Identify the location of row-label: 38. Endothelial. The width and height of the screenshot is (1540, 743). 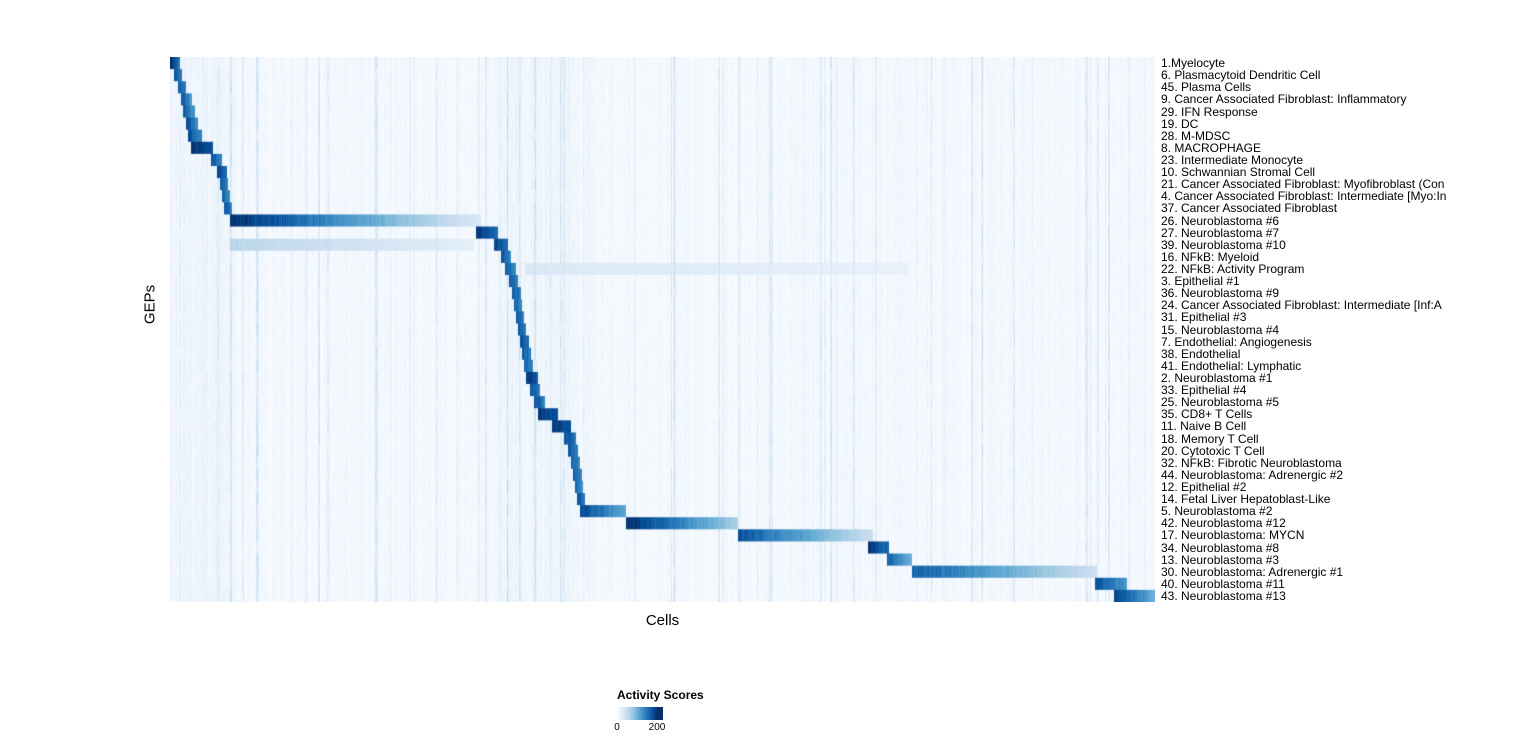
(1201, 353).